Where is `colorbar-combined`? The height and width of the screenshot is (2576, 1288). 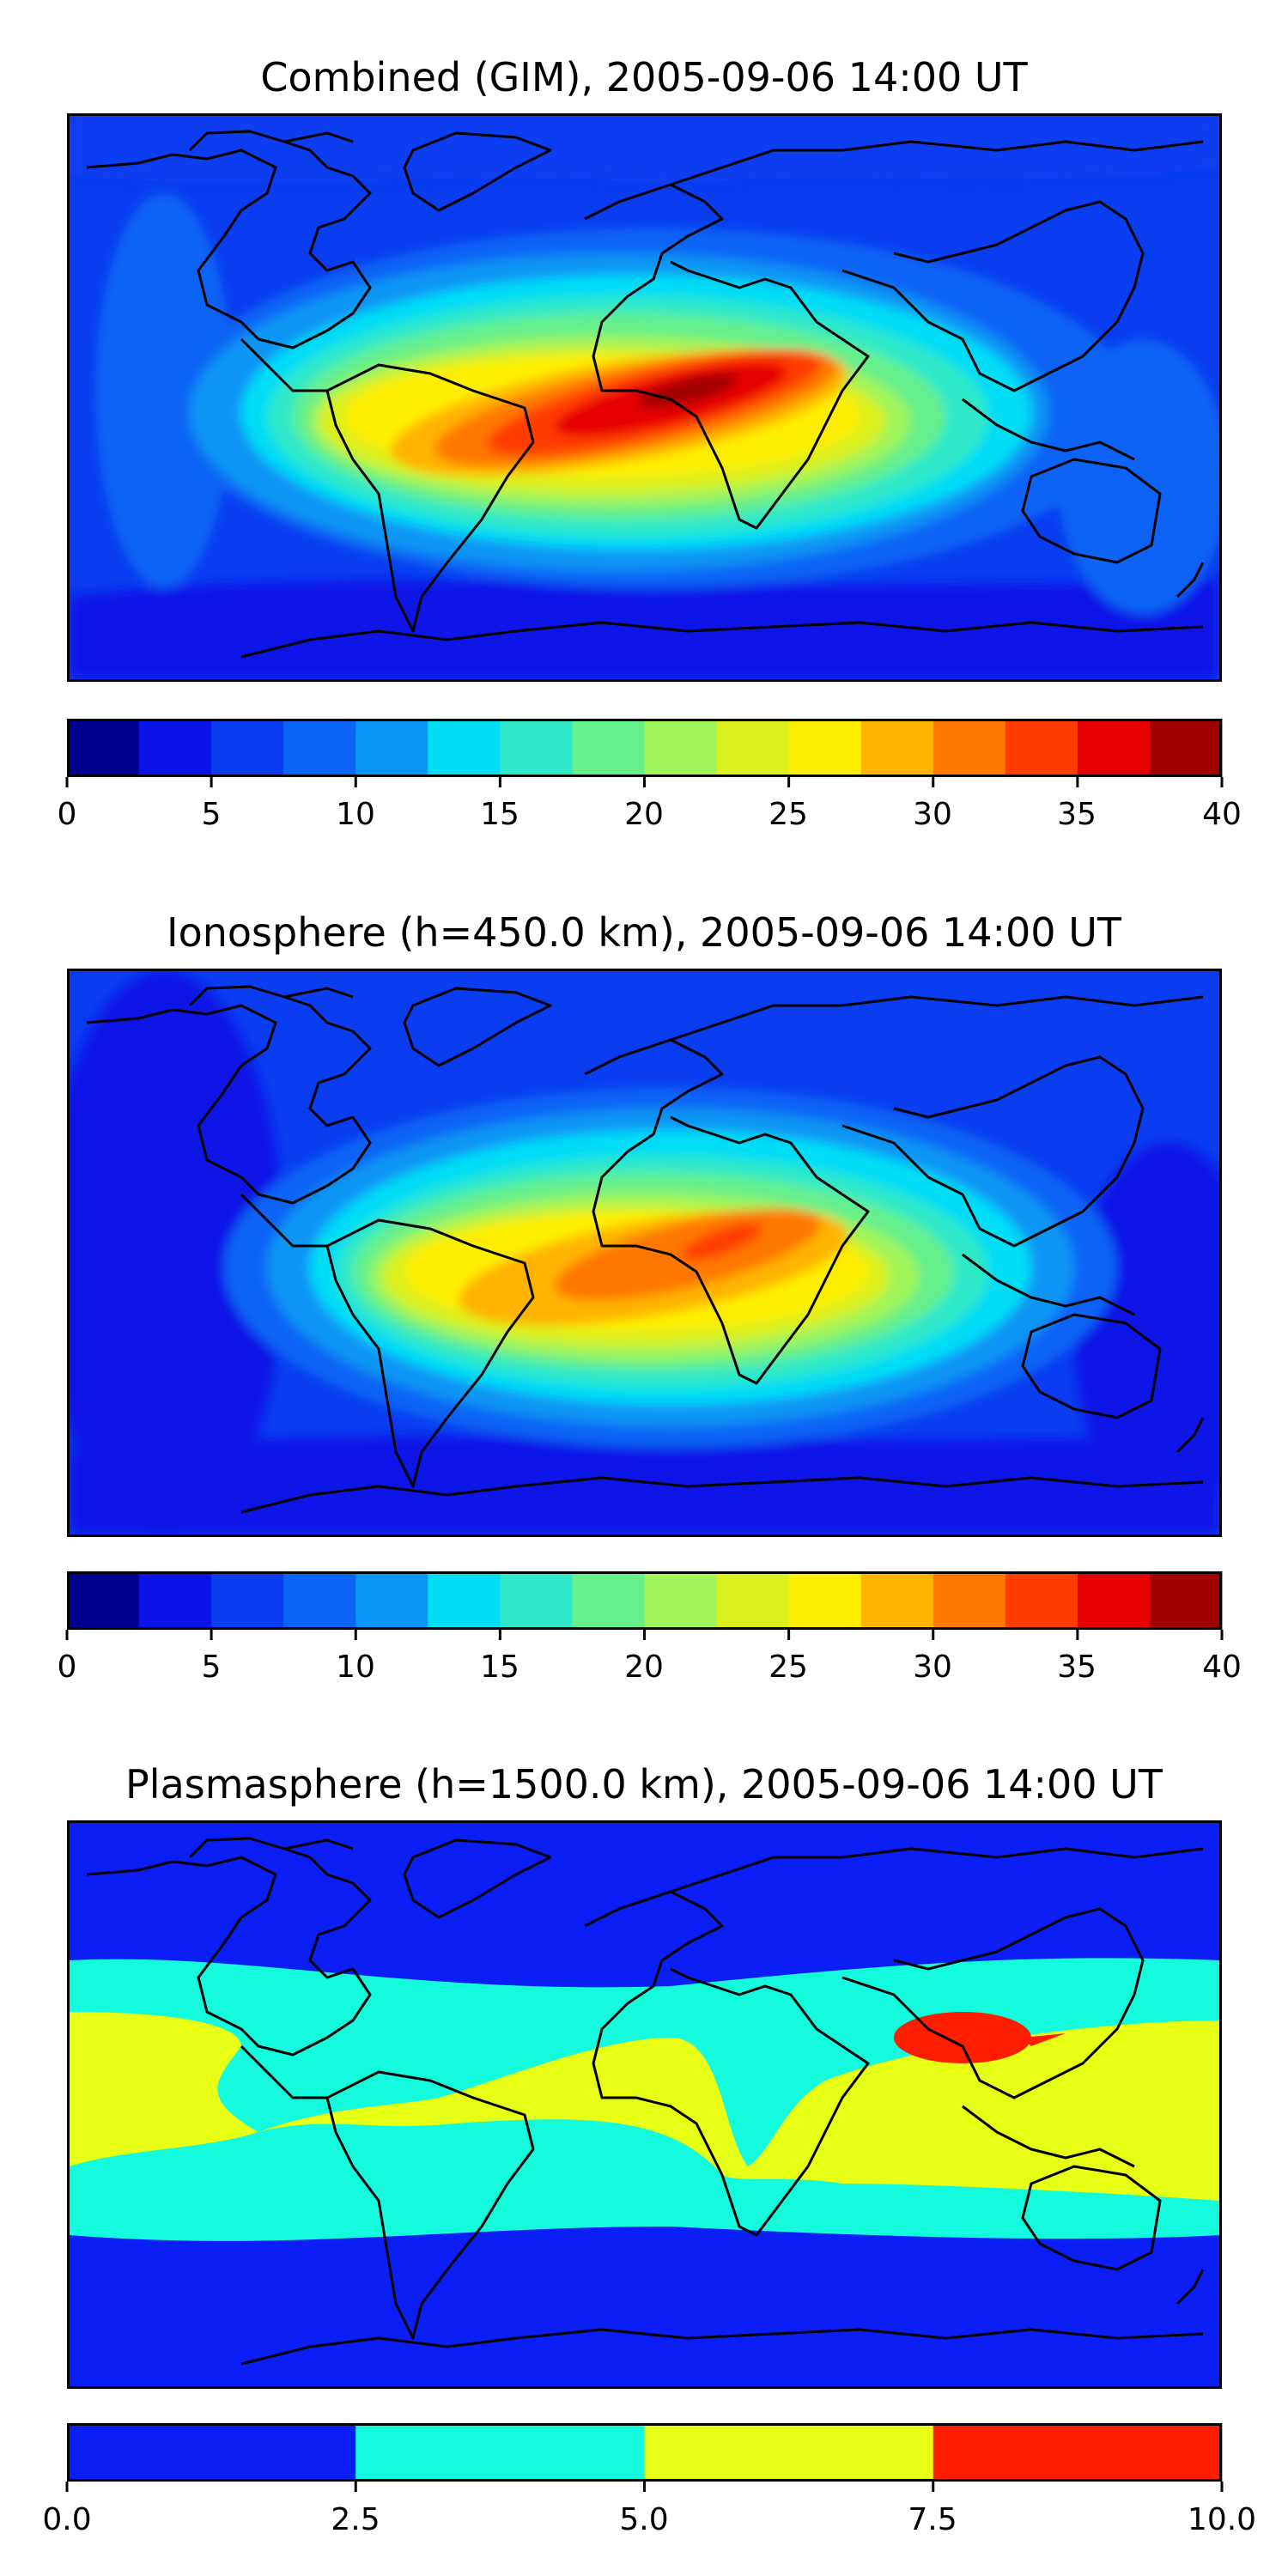
colorbar-combined is located at coordinates (644, 753).